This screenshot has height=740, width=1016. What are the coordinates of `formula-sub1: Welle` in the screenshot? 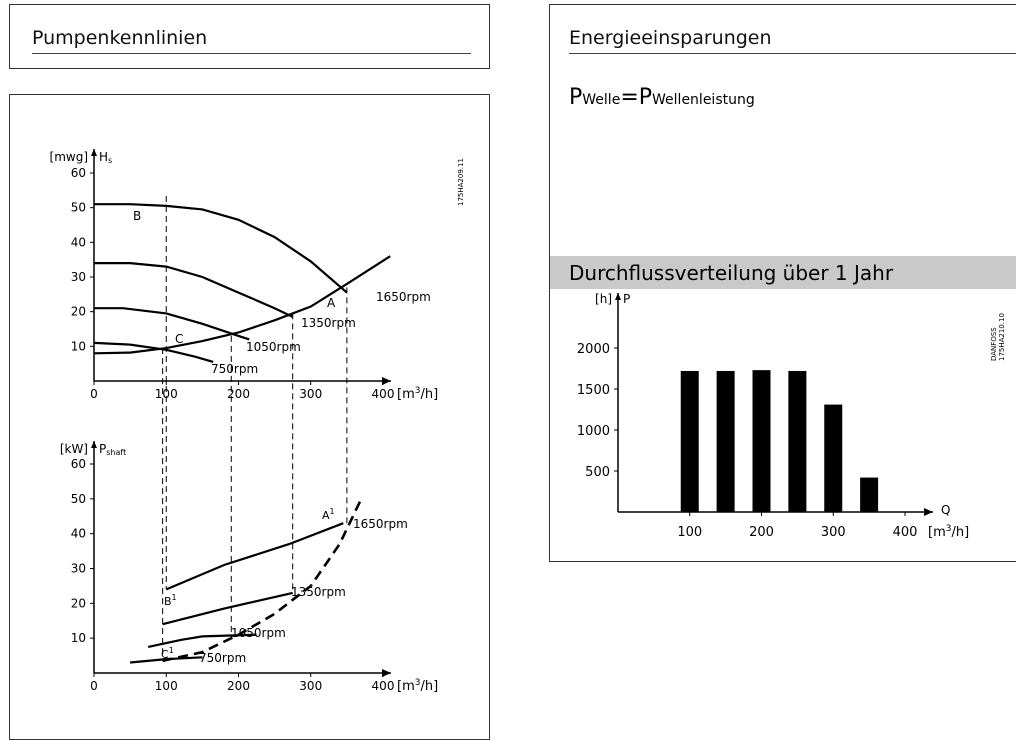 It's located at (601, 100).